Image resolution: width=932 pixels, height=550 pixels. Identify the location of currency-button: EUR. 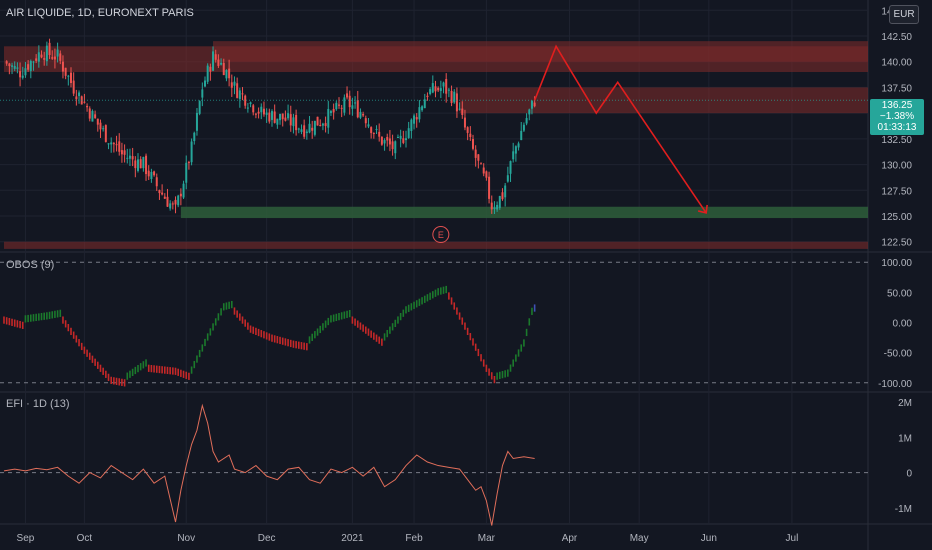
(904, 14).